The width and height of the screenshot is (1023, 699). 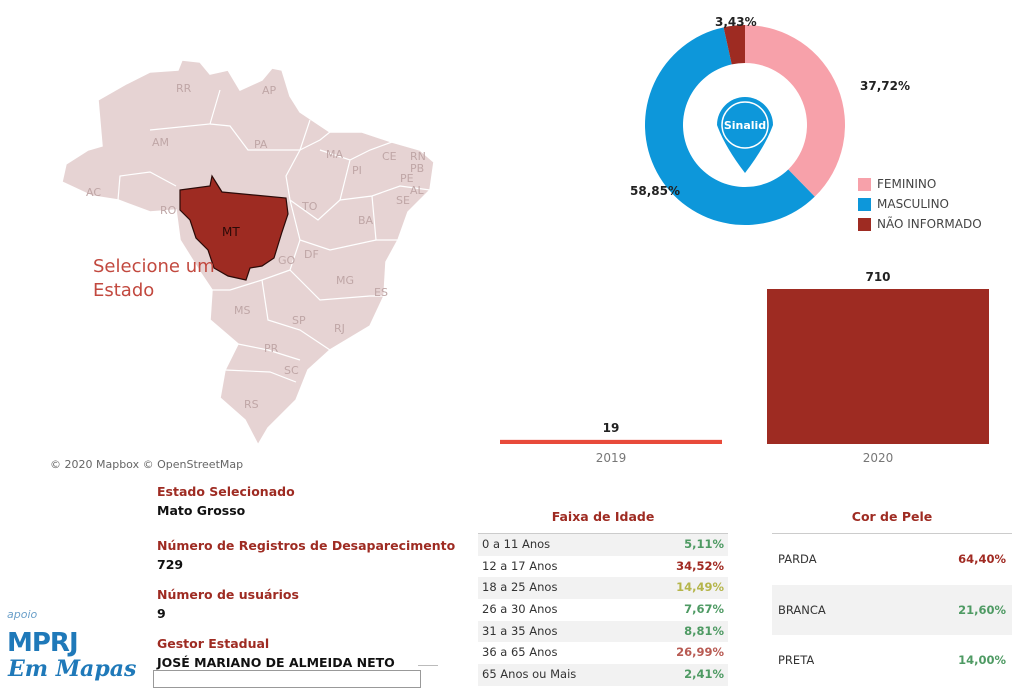 What do you see at coordinates (231, 232) in the screenshot?
I see `selected-state-label: MT` at bounding box center [231, 232].